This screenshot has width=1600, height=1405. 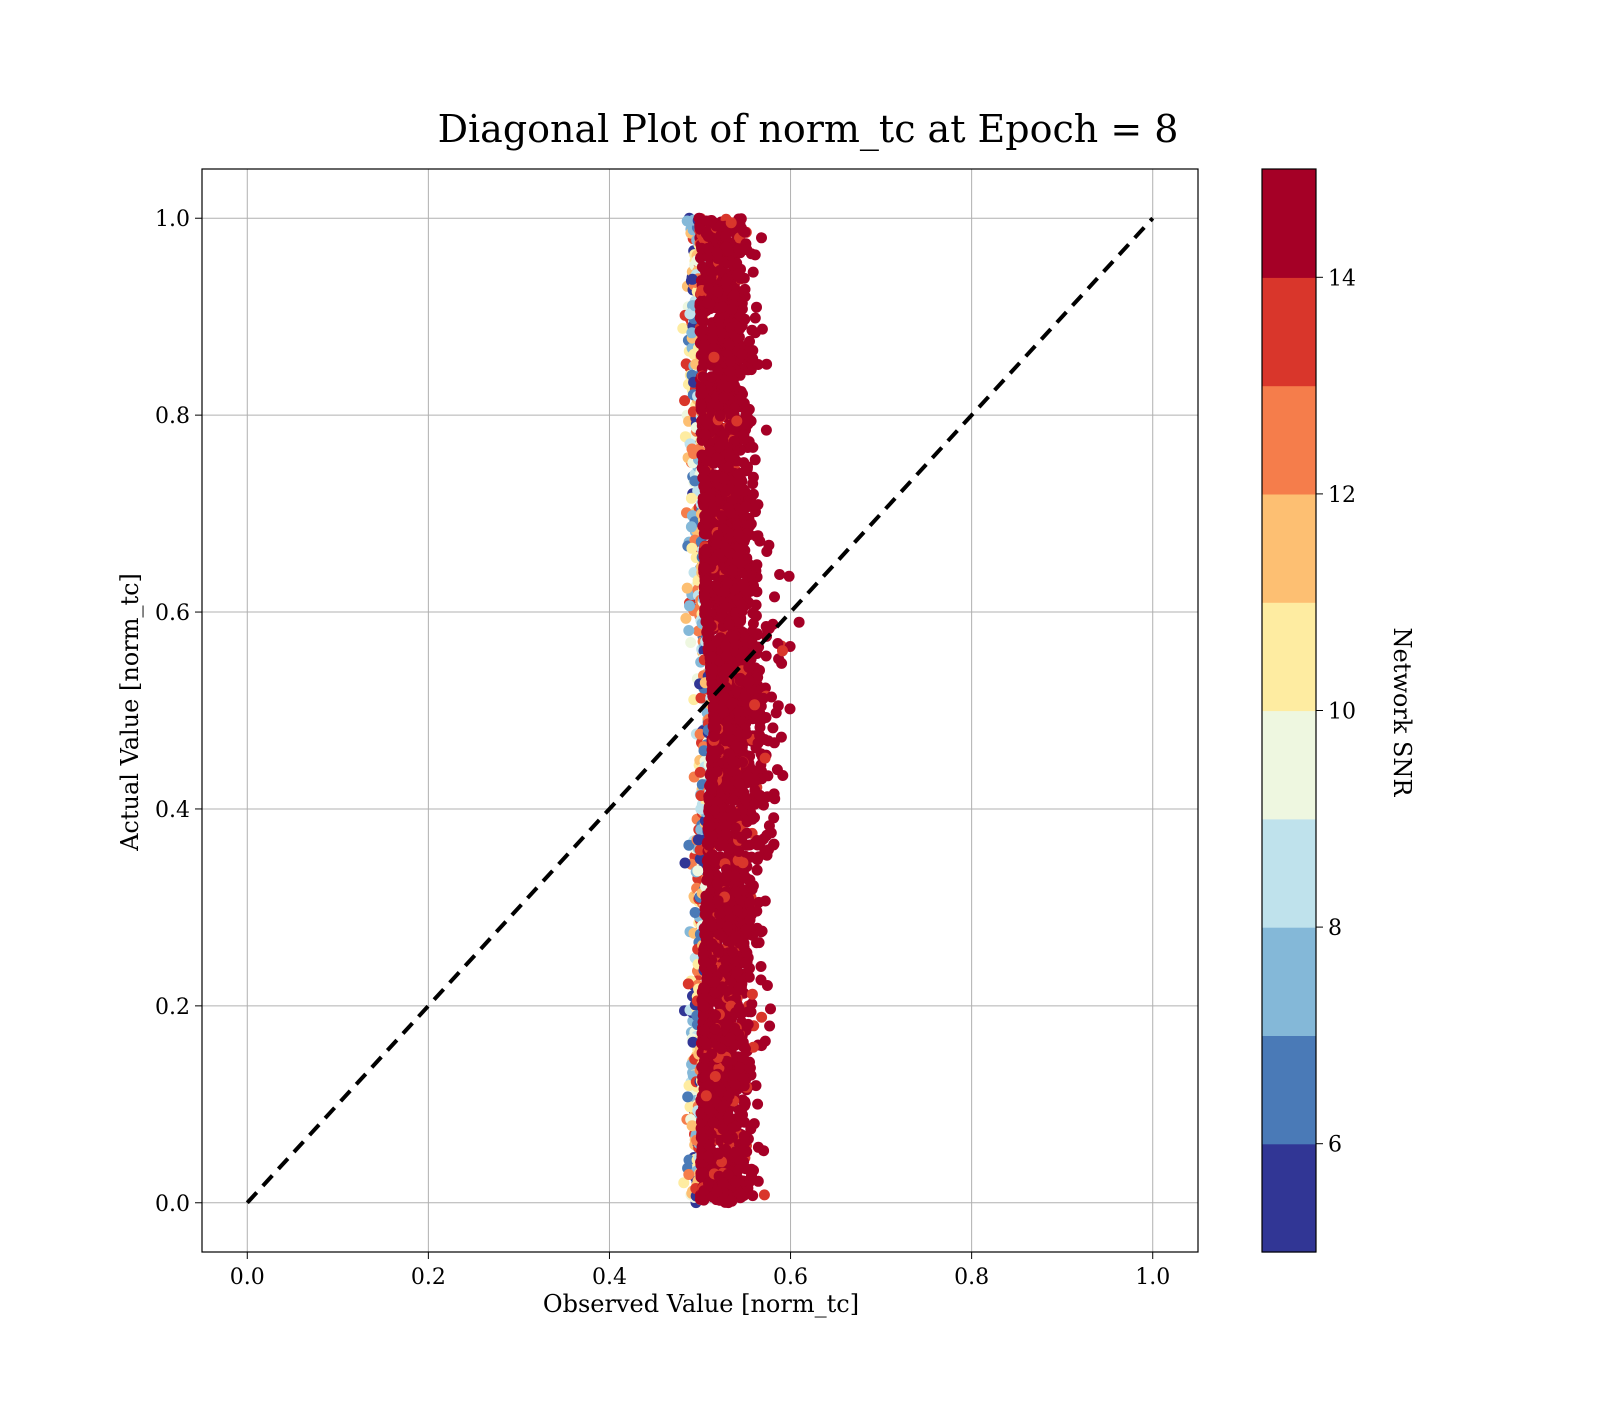 I want to click on colorbar-tick-label: 8, so click(x=1335, y=928).